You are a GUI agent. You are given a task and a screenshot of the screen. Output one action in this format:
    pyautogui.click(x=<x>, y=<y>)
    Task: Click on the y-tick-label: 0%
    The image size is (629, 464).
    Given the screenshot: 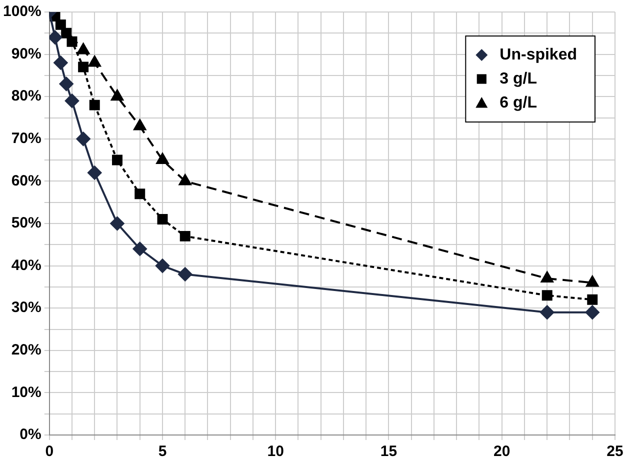 What is the action you would take?
    pyautogui.click(x=31, y=435)
    